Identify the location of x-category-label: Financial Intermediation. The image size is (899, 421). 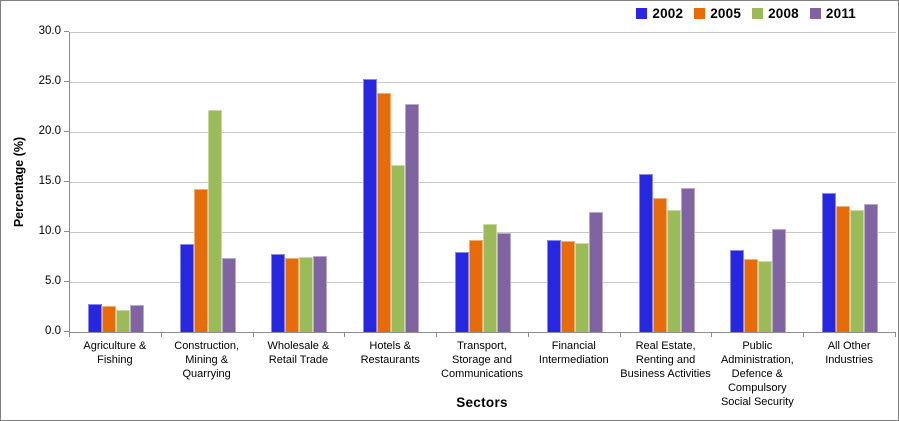
(574, 353).